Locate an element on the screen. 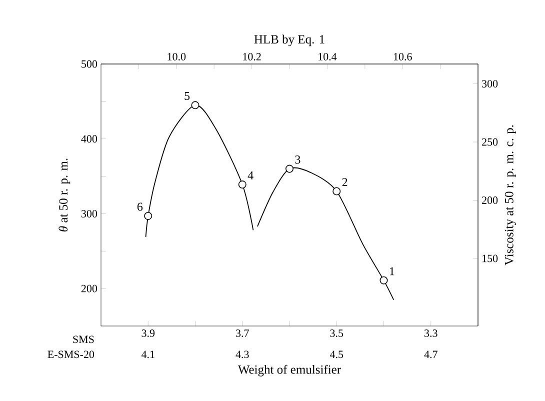  x-tick-label: 3.5 is located at coordinates (337, 333).